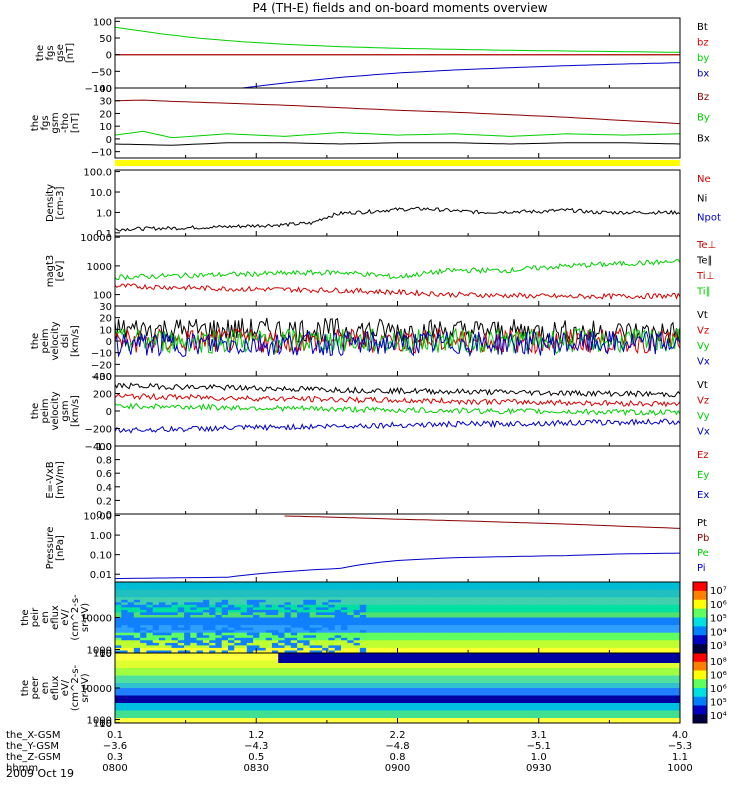 This screenshot has width=750, height=800. What do you see at coordinates (397, 221) in the screenshot?
I see `plot-area` at bounding box center [397, 221].